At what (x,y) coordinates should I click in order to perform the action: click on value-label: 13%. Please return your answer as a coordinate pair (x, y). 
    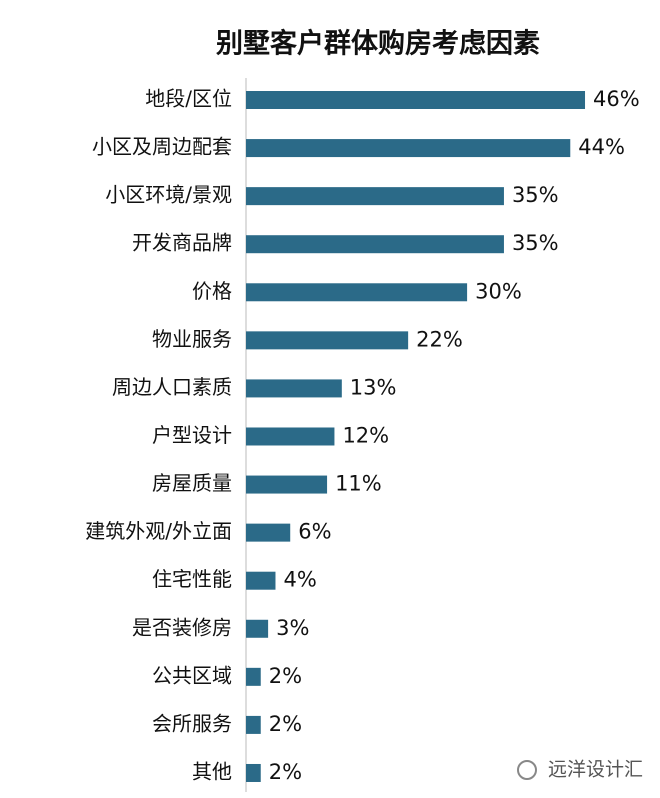
    Looking at the image, I should click on (373, 387).